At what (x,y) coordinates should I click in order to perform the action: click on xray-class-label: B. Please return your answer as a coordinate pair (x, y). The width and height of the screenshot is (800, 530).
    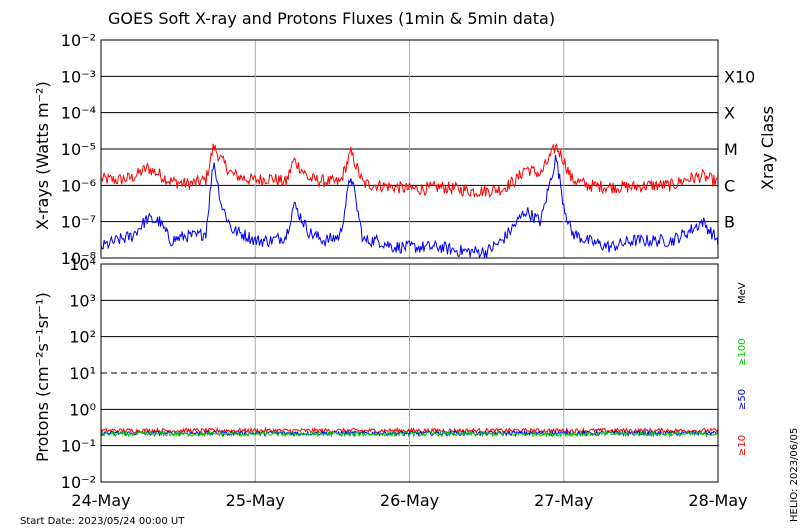
    Looking at the image, I should click on (729, 222).